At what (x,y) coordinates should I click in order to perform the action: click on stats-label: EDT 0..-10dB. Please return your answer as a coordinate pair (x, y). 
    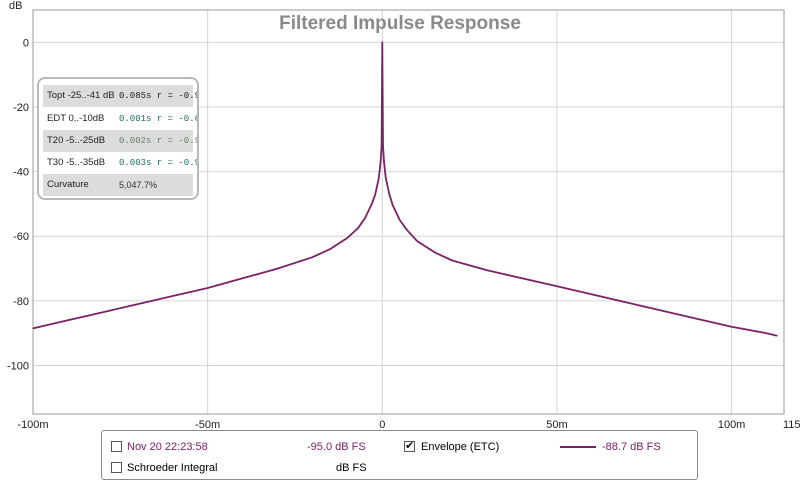
    Looking at the image, I should click on (76, 118).